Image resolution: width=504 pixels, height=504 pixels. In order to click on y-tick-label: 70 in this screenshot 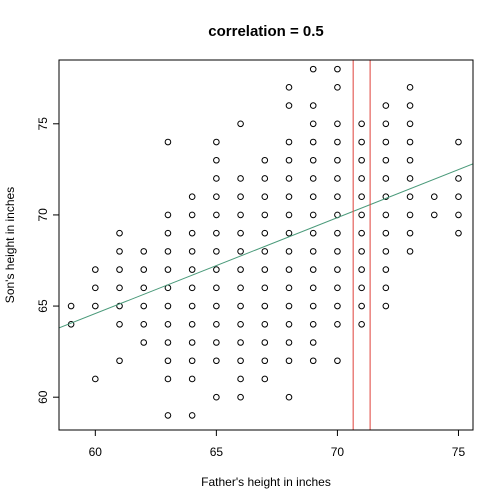, I will do `click(43, 215)`.